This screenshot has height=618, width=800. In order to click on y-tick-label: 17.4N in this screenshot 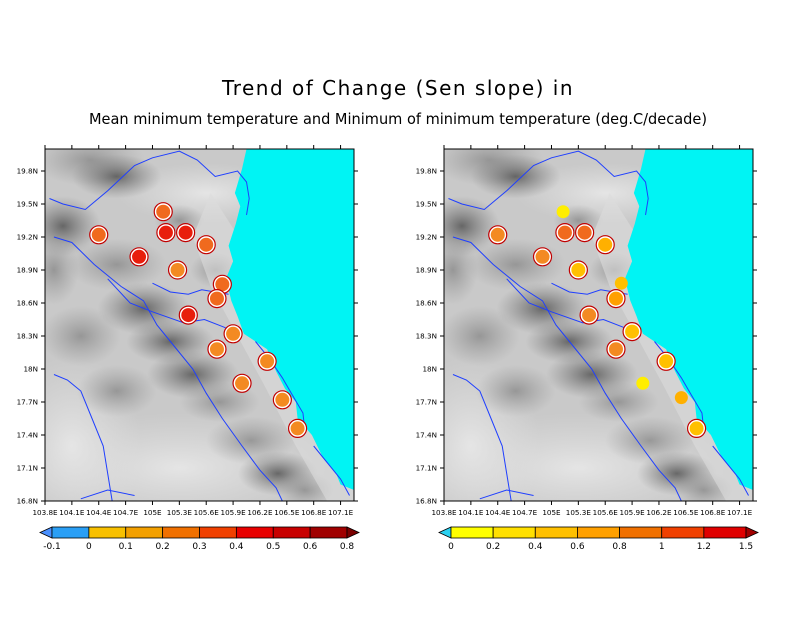, I will do `click(27, 435)`.